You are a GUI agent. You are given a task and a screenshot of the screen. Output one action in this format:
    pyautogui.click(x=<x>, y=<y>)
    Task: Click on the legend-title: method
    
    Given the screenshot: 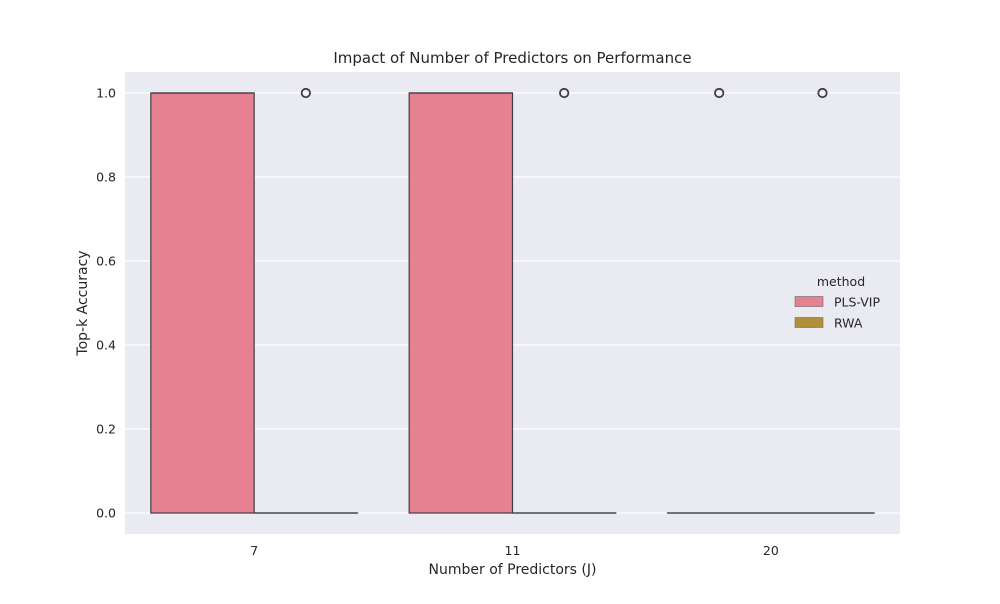 What is the action you would take?
    pyautogui.click(x=841, y=281)
    